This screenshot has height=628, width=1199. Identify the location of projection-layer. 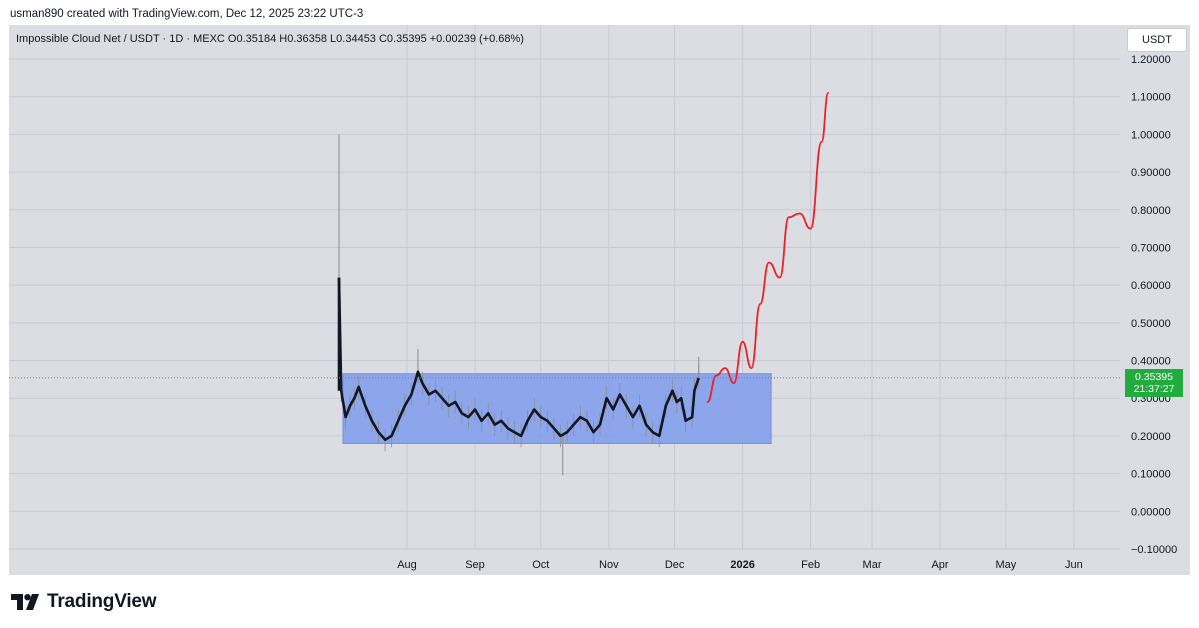
(768, 247).